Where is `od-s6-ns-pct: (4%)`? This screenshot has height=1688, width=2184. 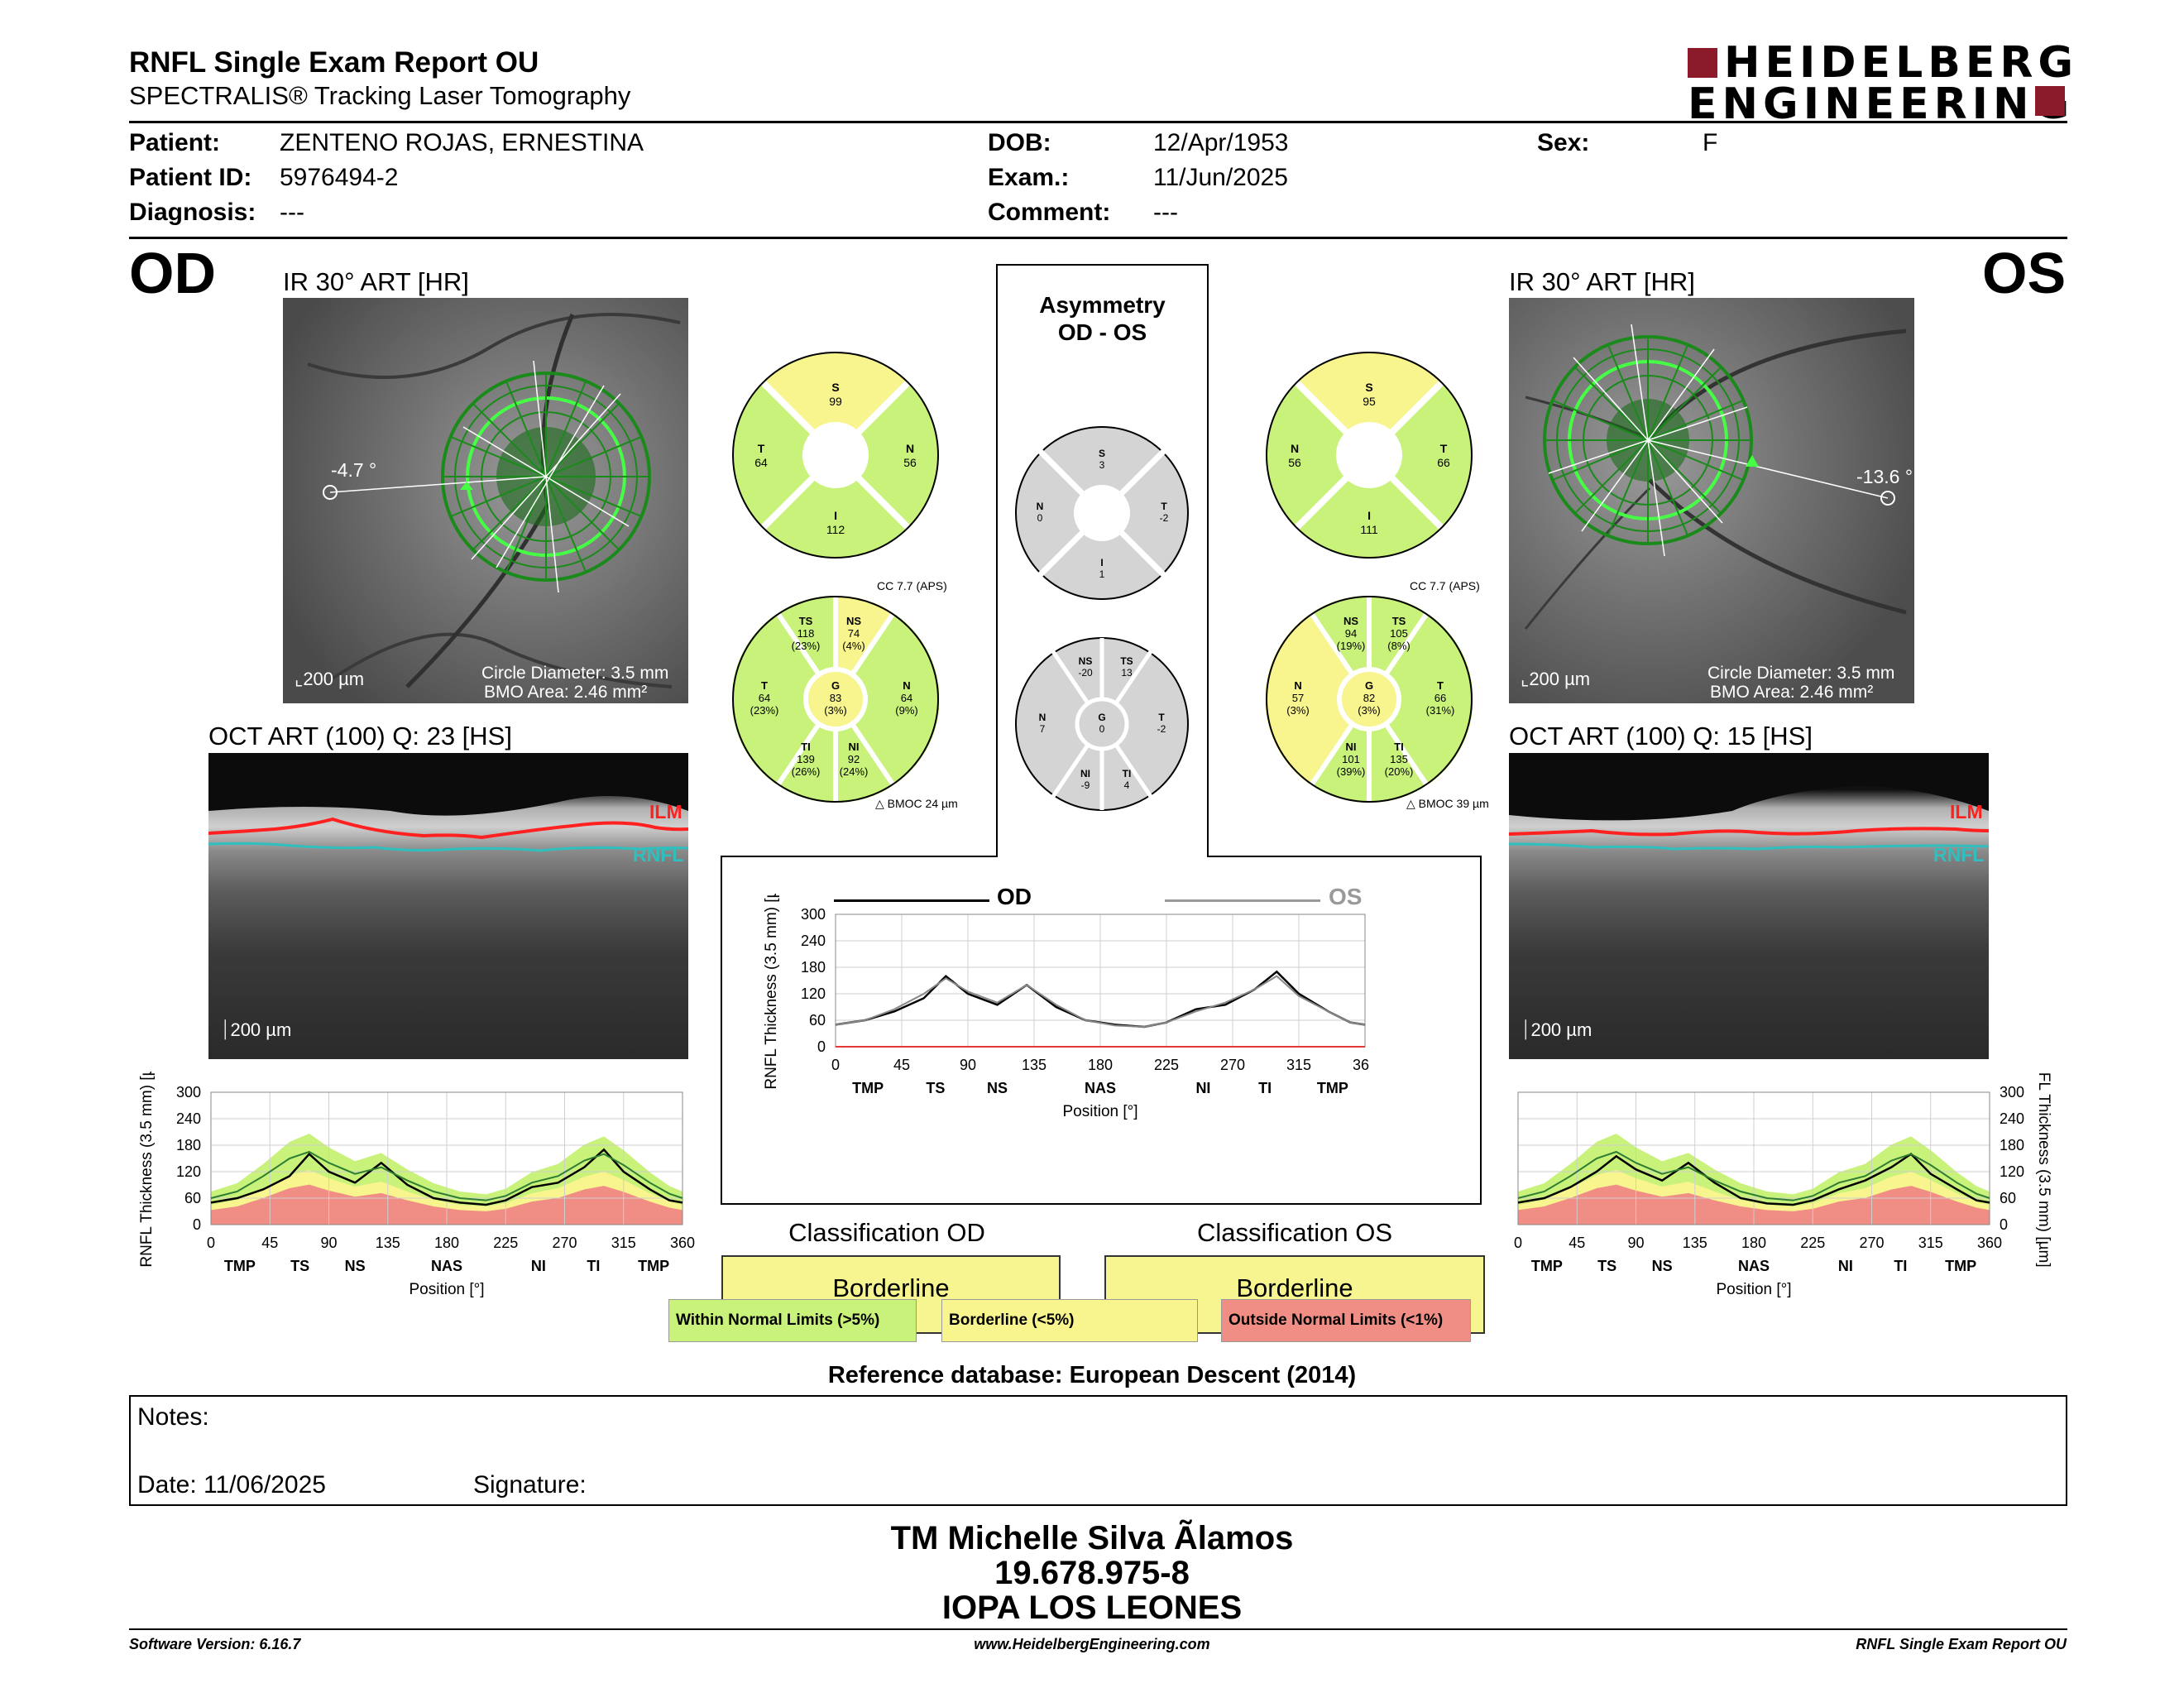 od-s6-ns-pct: (4%) is located at coordinates (853, 646).